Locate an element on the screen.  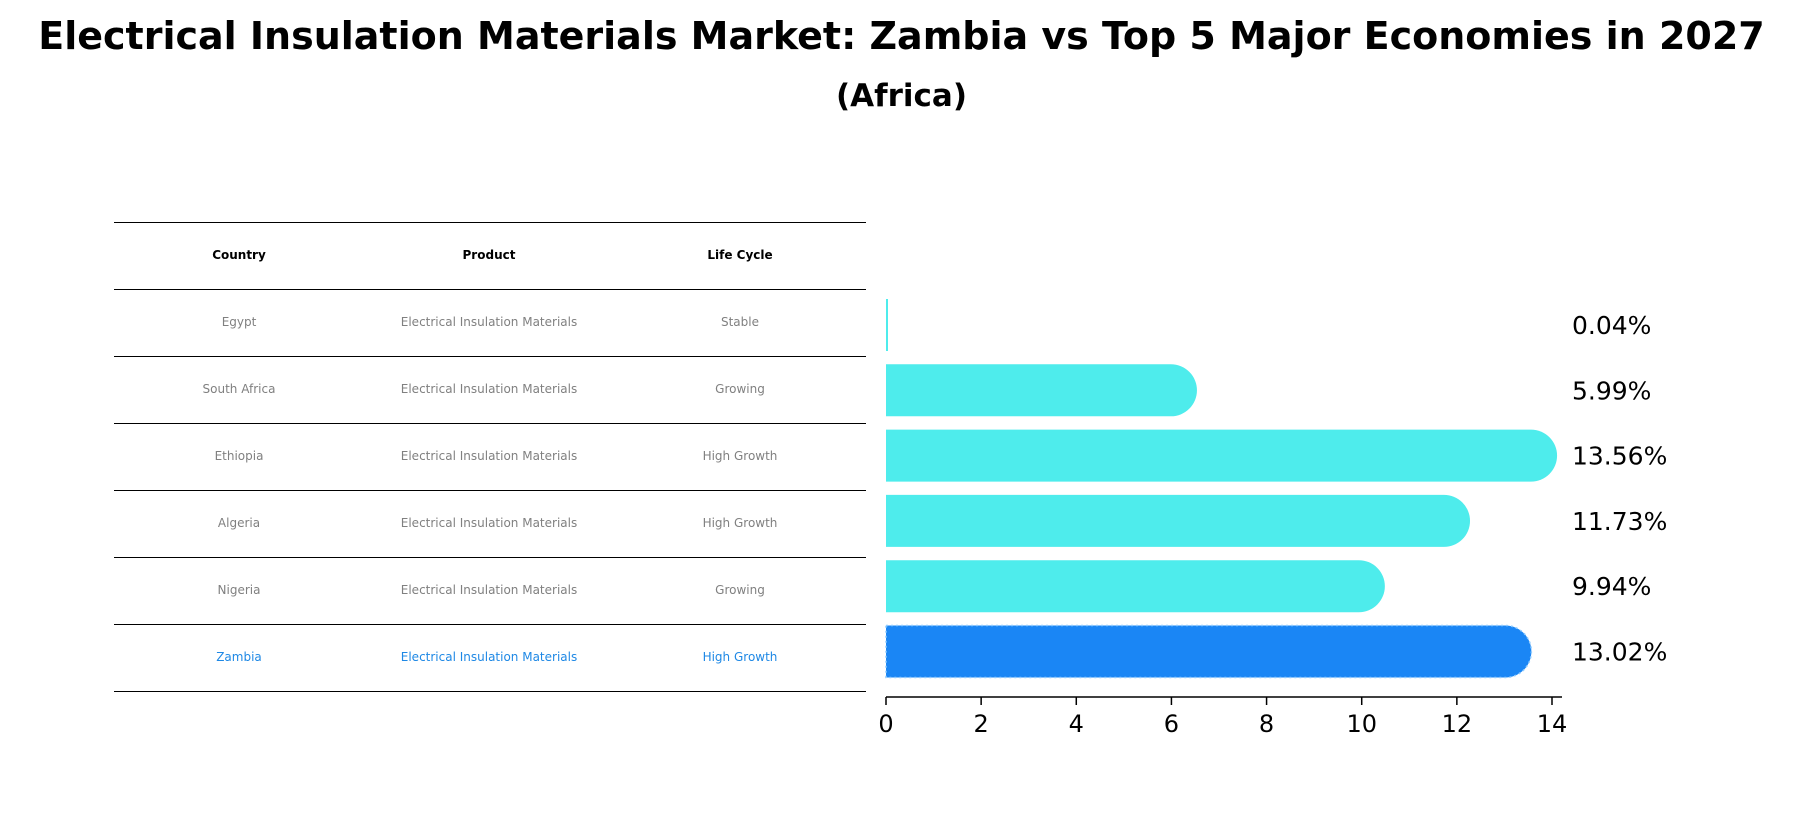
table-cell: Stable is located at coordinates (739, 321).